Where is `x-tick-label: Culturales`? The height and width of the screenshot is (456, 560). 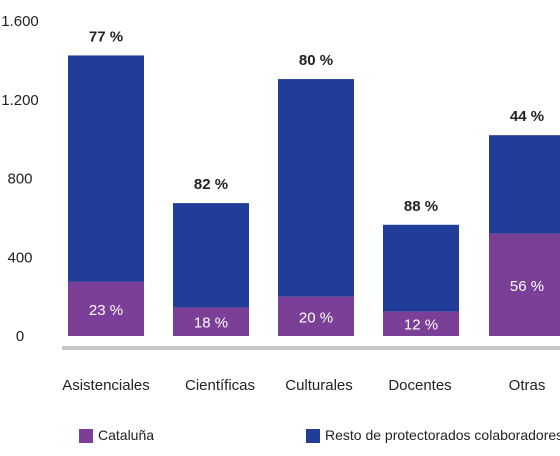
x-tick-label: Culturales is located at coordinates (319, 385).